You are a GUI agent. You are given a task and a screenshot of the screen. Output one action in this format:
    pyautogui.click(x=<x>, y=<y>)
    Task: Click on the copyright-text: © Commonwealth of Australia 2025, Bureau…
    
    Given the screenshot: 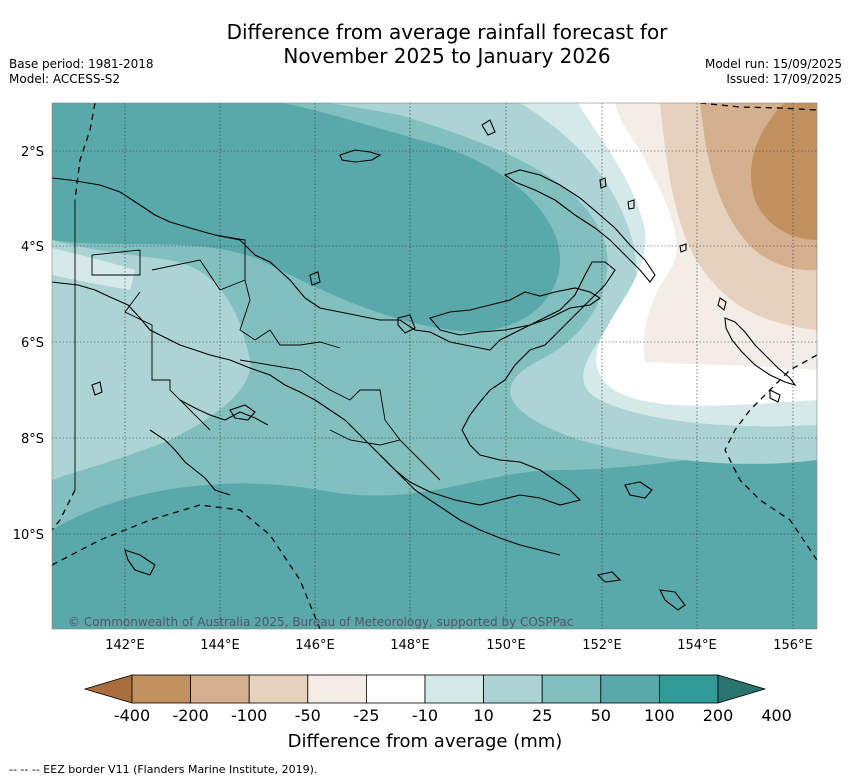 What is the action you would take?
    pyautogui.click(x=320, y=622)
    